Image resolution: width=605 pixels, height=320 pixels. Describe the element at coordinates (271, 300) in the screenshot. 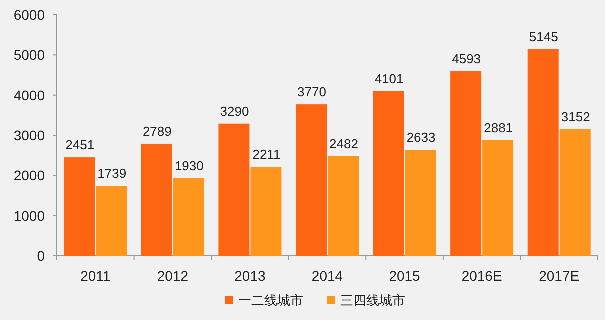

I see `legend-label: 一二线城市` at that location.